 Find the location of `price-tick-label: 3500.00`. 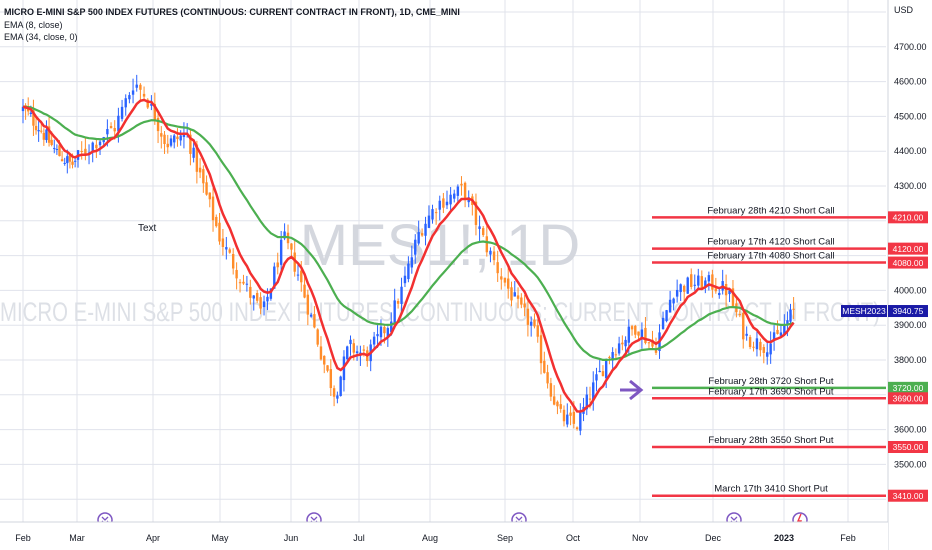

price-tick-label: 3500.00 is located at coordinates (910, 464).